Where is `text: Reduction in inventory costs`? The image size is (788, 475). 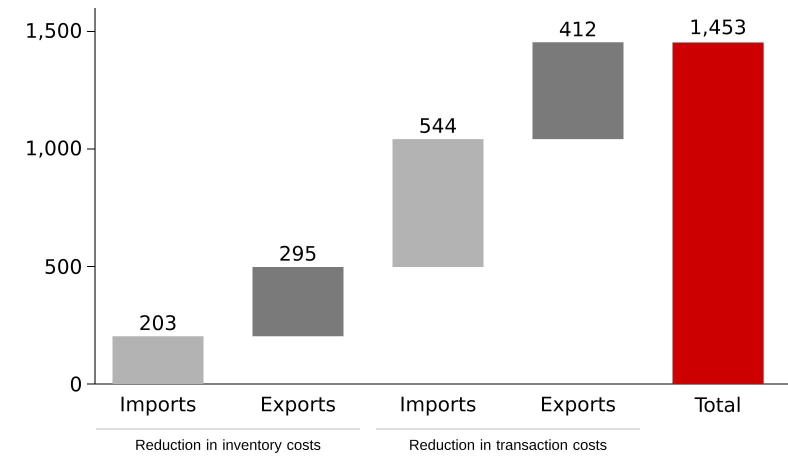
text: Reduction in inventory costs is located at coordinates (228, 446).